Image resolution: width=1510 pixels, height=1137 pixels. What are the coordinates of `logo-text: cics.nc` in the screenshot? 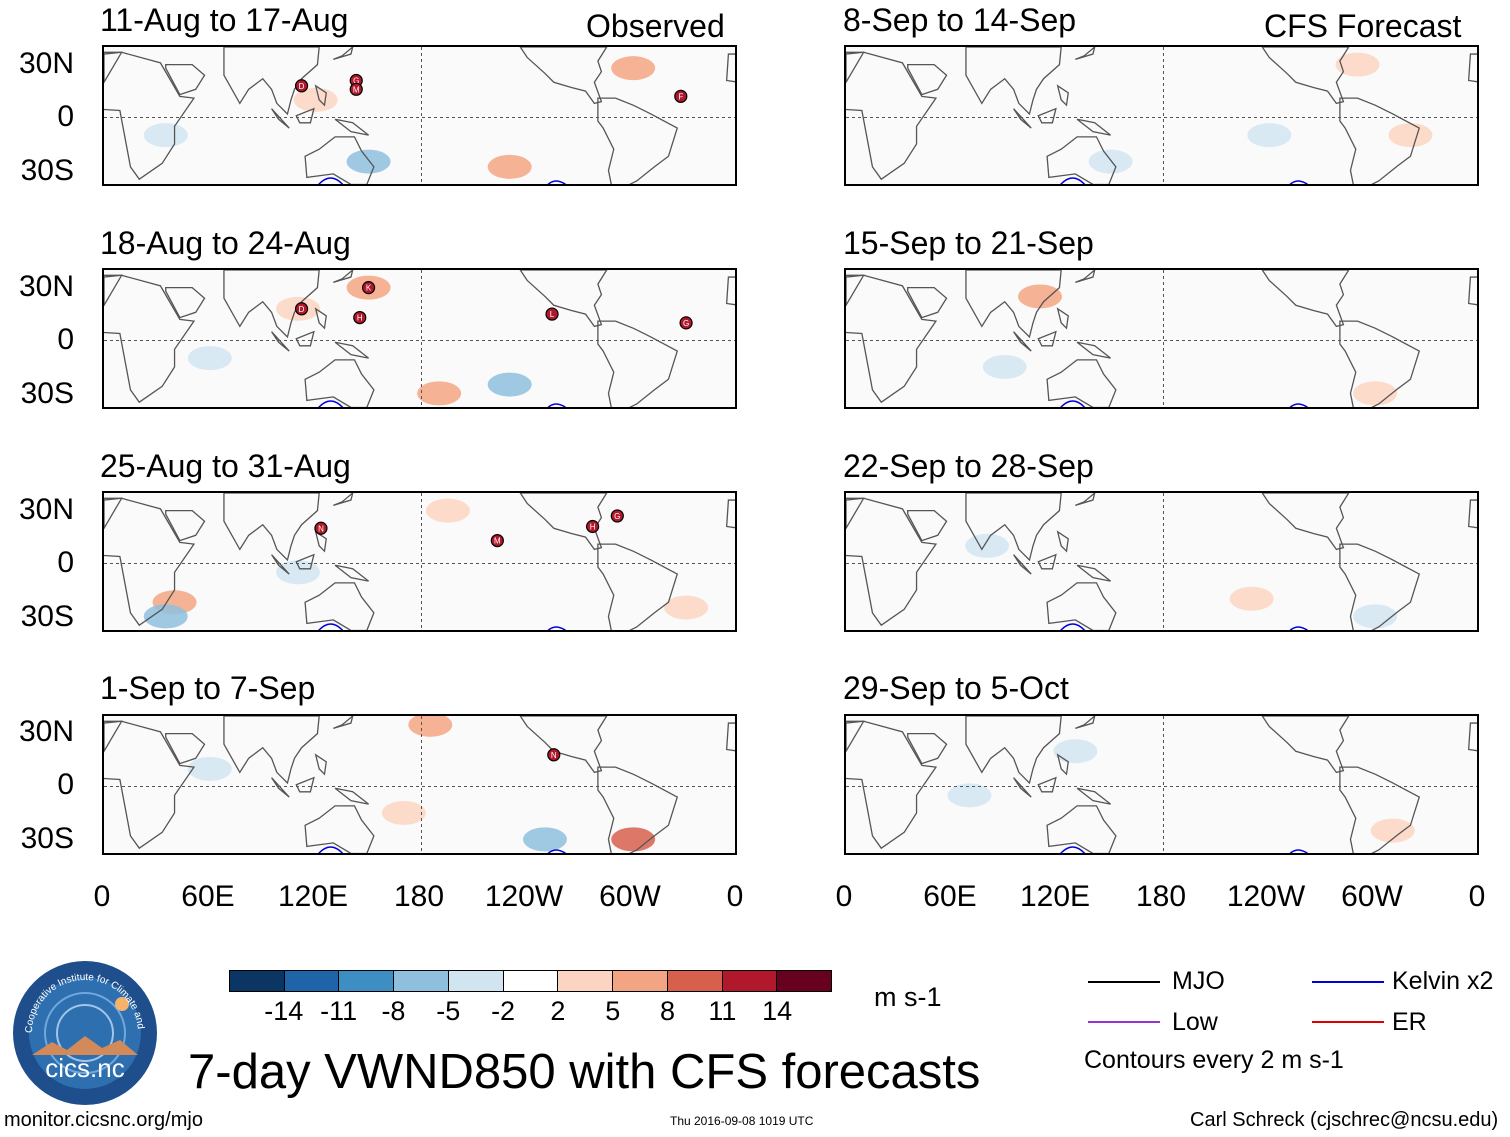 It's located at (84, 1068).